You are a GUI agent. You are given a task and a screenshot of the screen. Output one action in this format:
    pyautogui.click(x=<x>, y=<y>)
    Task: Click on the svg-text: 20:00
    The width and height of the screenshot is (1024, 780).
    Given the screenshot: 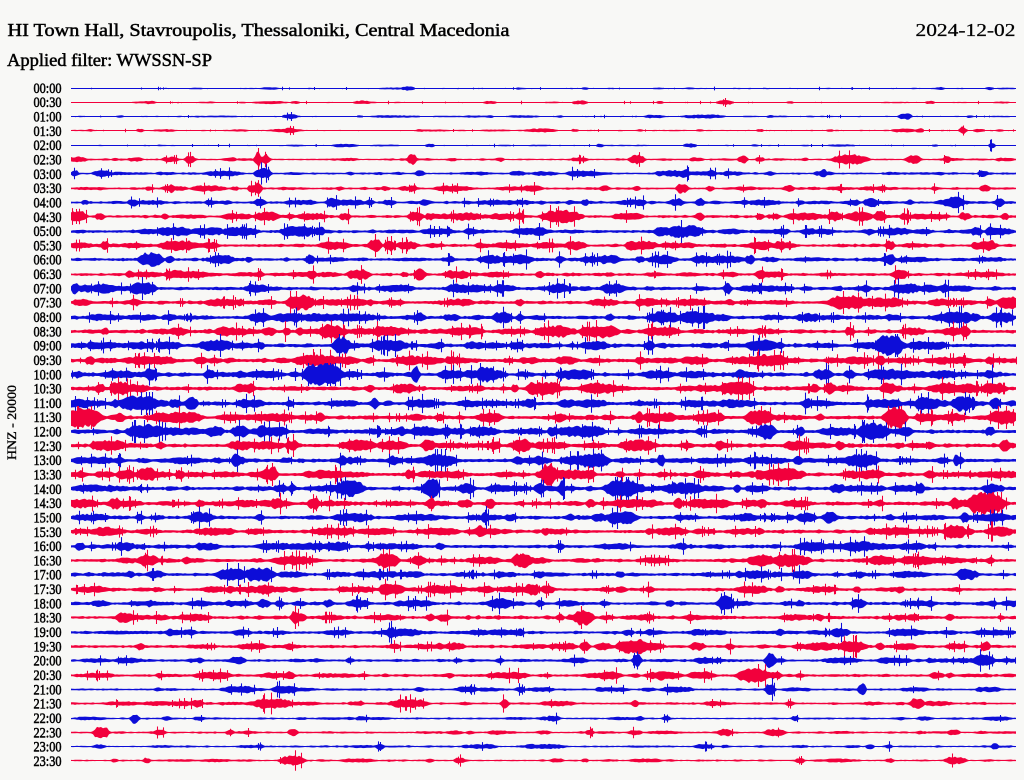 What is the action you would take?
    pyautogui.click(x=48, y=662)
    